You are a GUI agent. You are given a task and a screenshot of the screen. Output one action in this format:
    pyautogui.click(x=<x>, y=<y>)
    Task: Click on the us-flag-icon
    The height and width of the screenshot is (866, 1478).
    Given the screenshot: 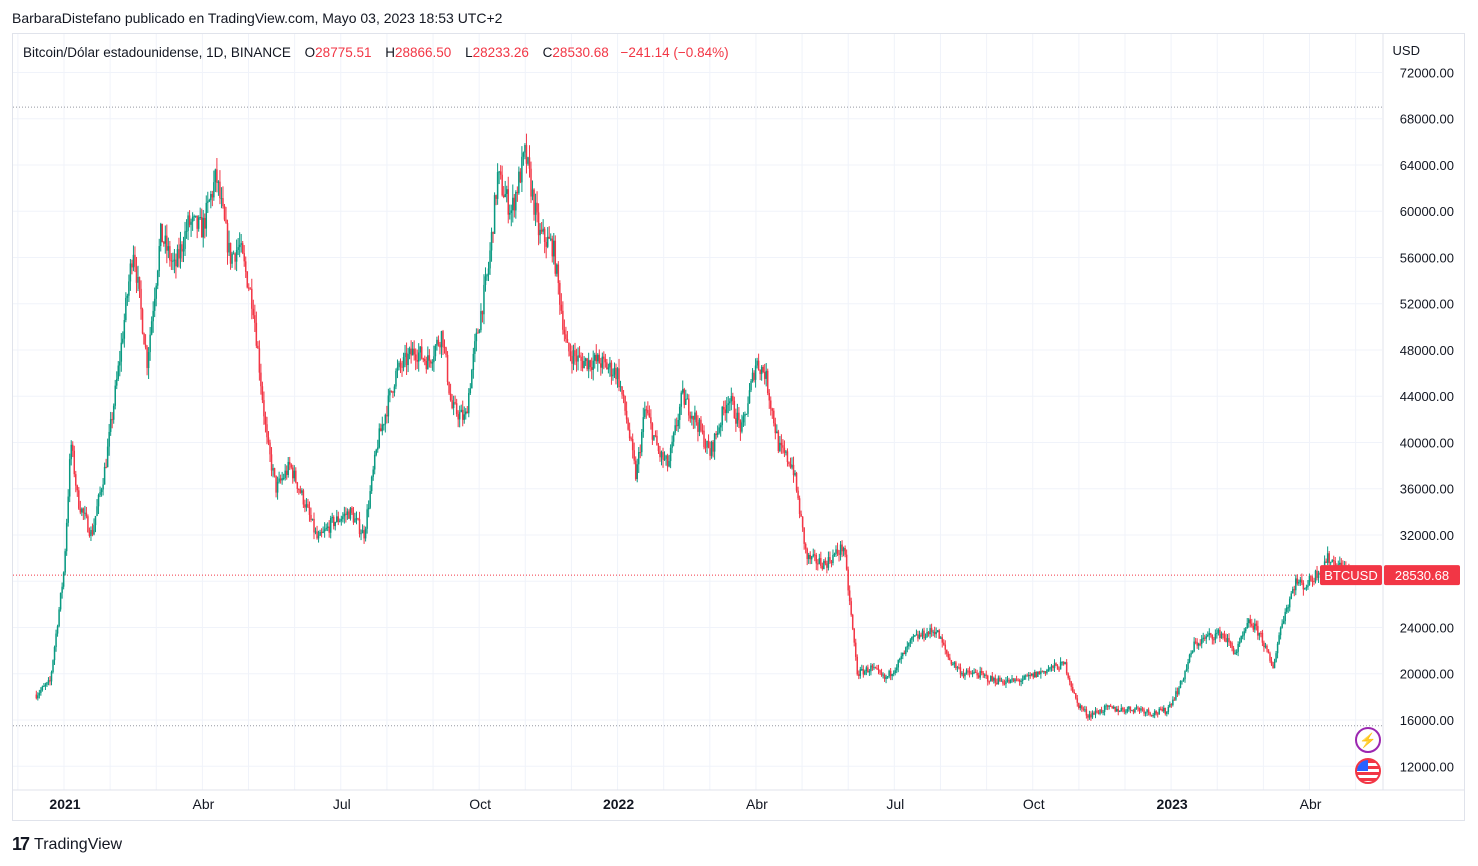 What is the action you would take?
    pyautogui.click(x=1368, y=771)
    